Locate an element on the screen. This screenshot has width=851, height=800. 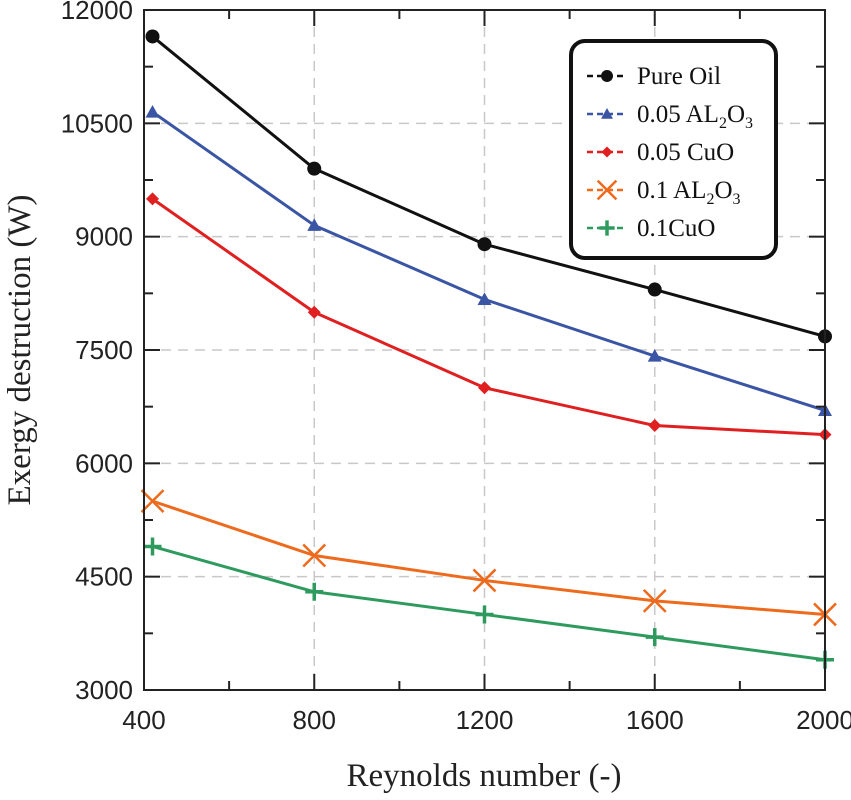
y-tick-label: 6000 is located at coordinates (104, 463).